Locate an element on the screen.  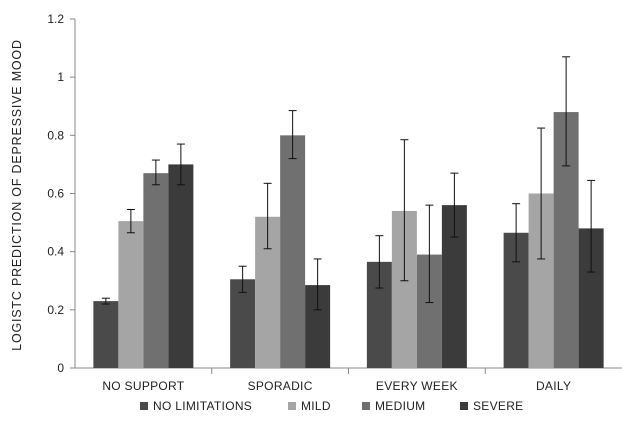
category-label: SPORADIC is located at coordinates (280, 386).